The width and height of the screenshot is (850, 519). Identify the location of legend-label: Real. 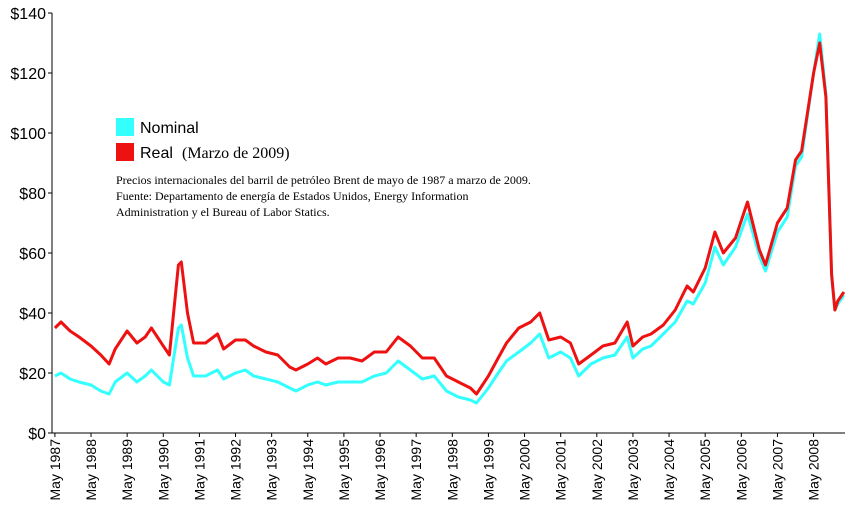
(156, 153).